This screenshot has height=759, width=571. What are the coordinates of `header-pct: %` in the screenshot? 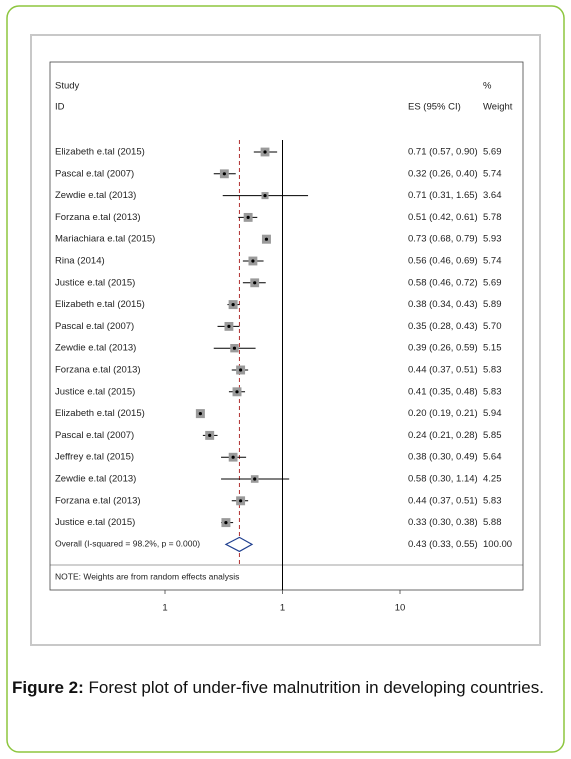 It's located at (487, 86).